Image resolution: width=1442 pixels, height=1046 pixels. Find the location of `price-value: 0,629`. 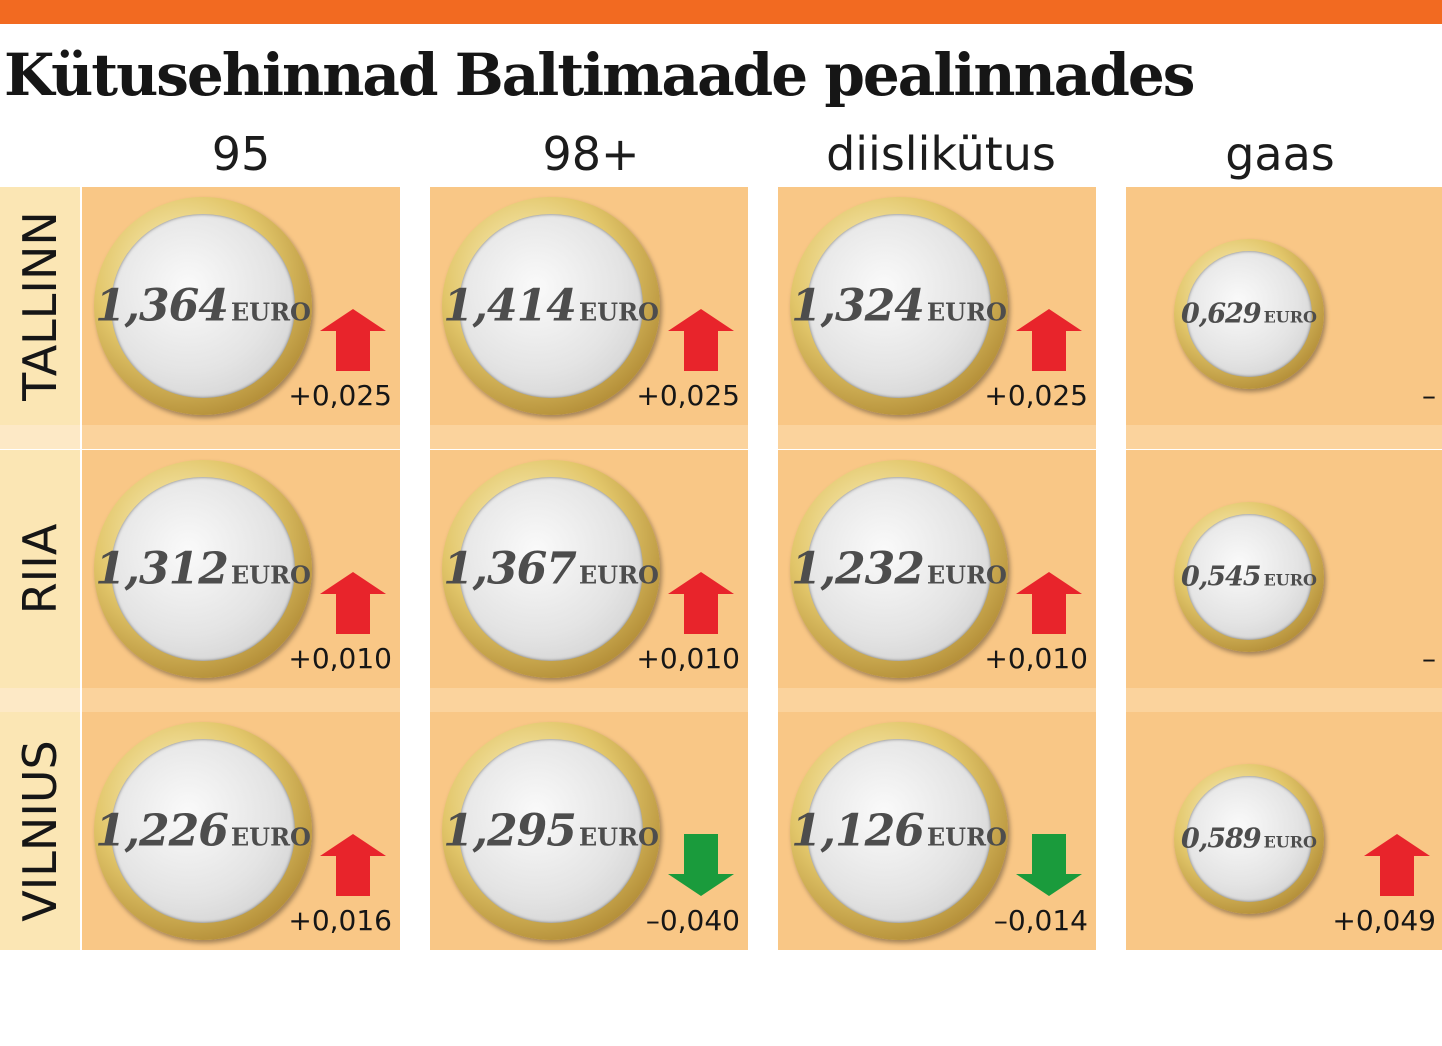

price-value: 0,629 is located at coordinates (1221, 314).